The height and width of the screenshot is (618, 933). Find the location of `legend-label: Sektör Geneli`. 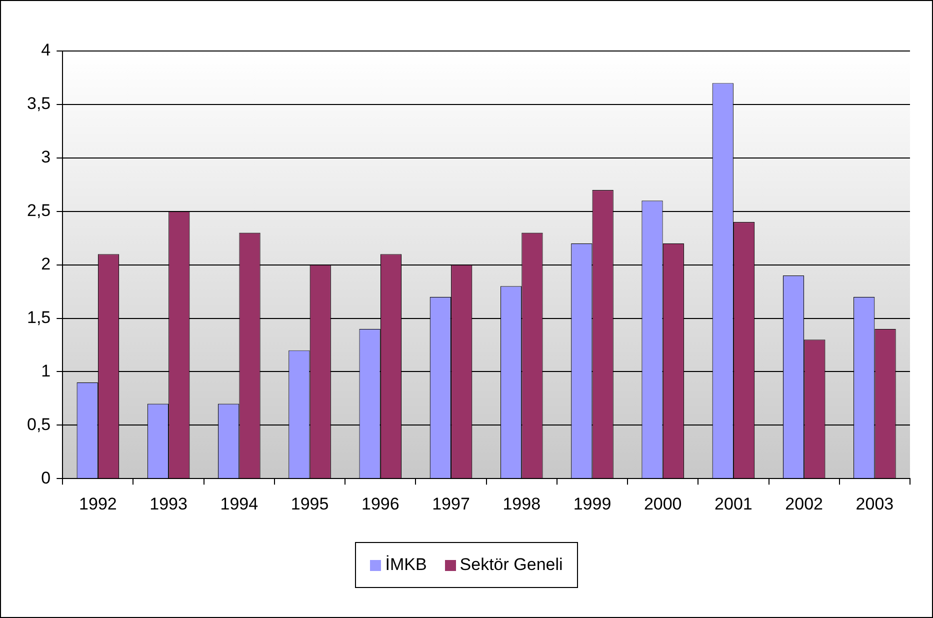

legend-label: Sektör Geneli is located at coordinates (511, 565).